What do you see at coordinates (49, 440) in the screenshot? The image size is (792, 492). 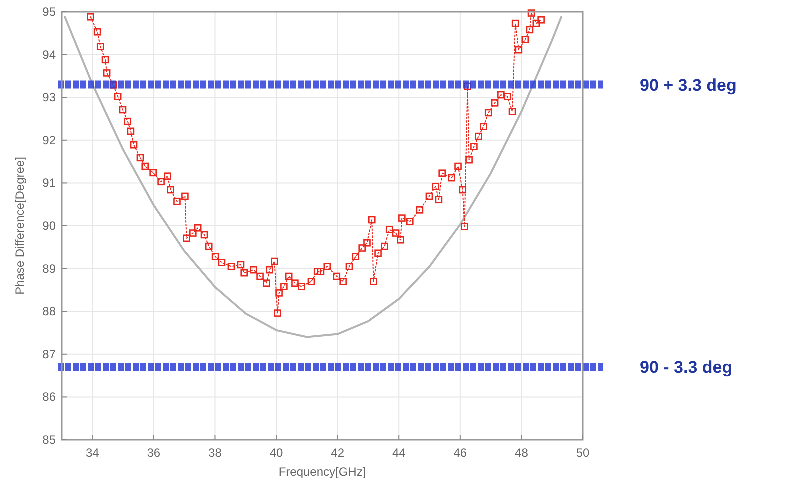 I see `y-tick-label: 85` at bounding box center [49, 440].